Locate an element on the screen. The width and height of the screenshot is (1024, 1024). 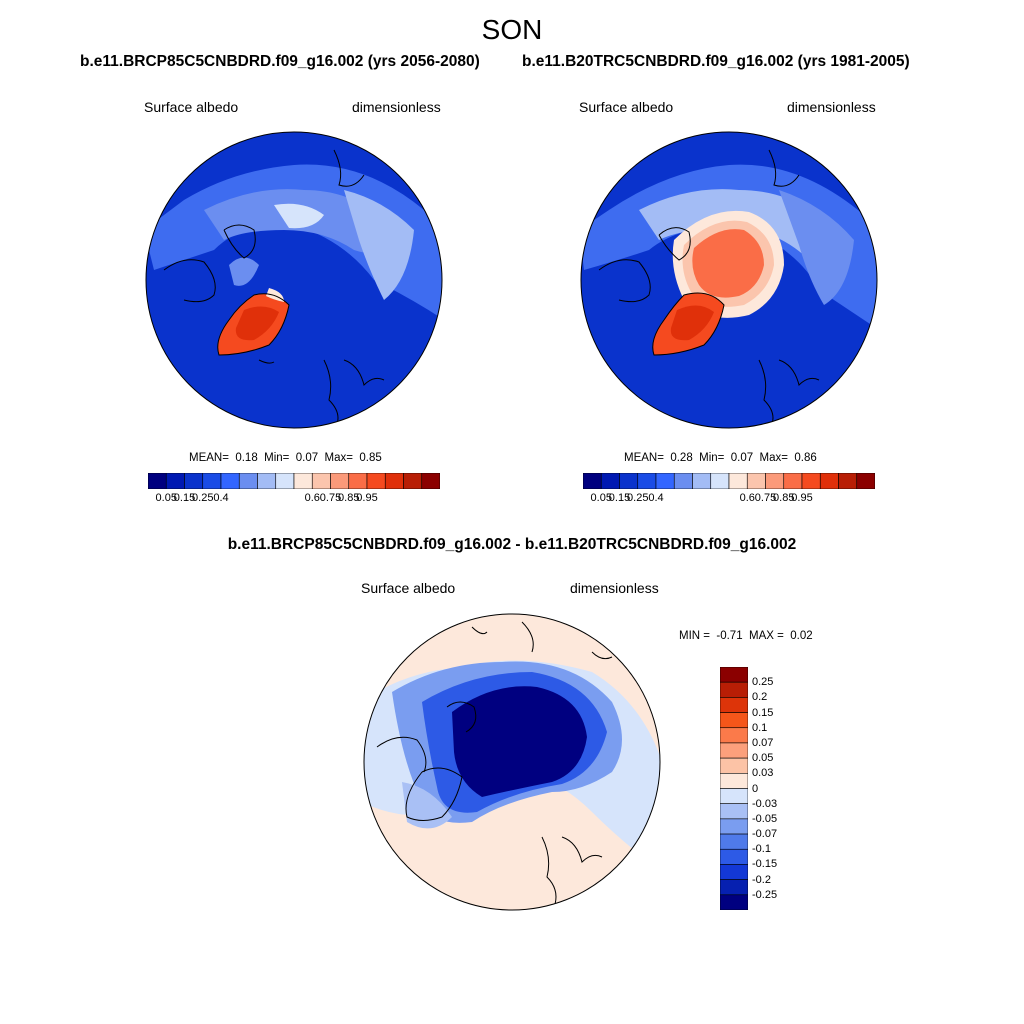
panel-2-variable: Surface albedo is located at coordinates (626, 107).